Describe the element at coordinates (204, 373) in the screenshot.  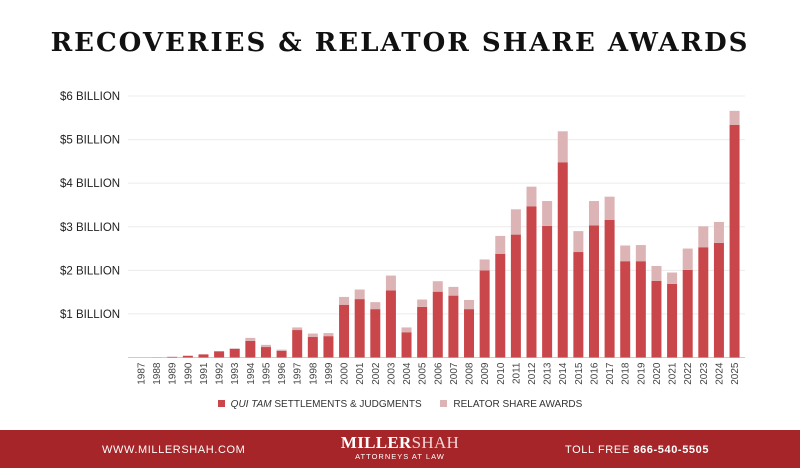
I see `x-tick-label: 1991` at that location.